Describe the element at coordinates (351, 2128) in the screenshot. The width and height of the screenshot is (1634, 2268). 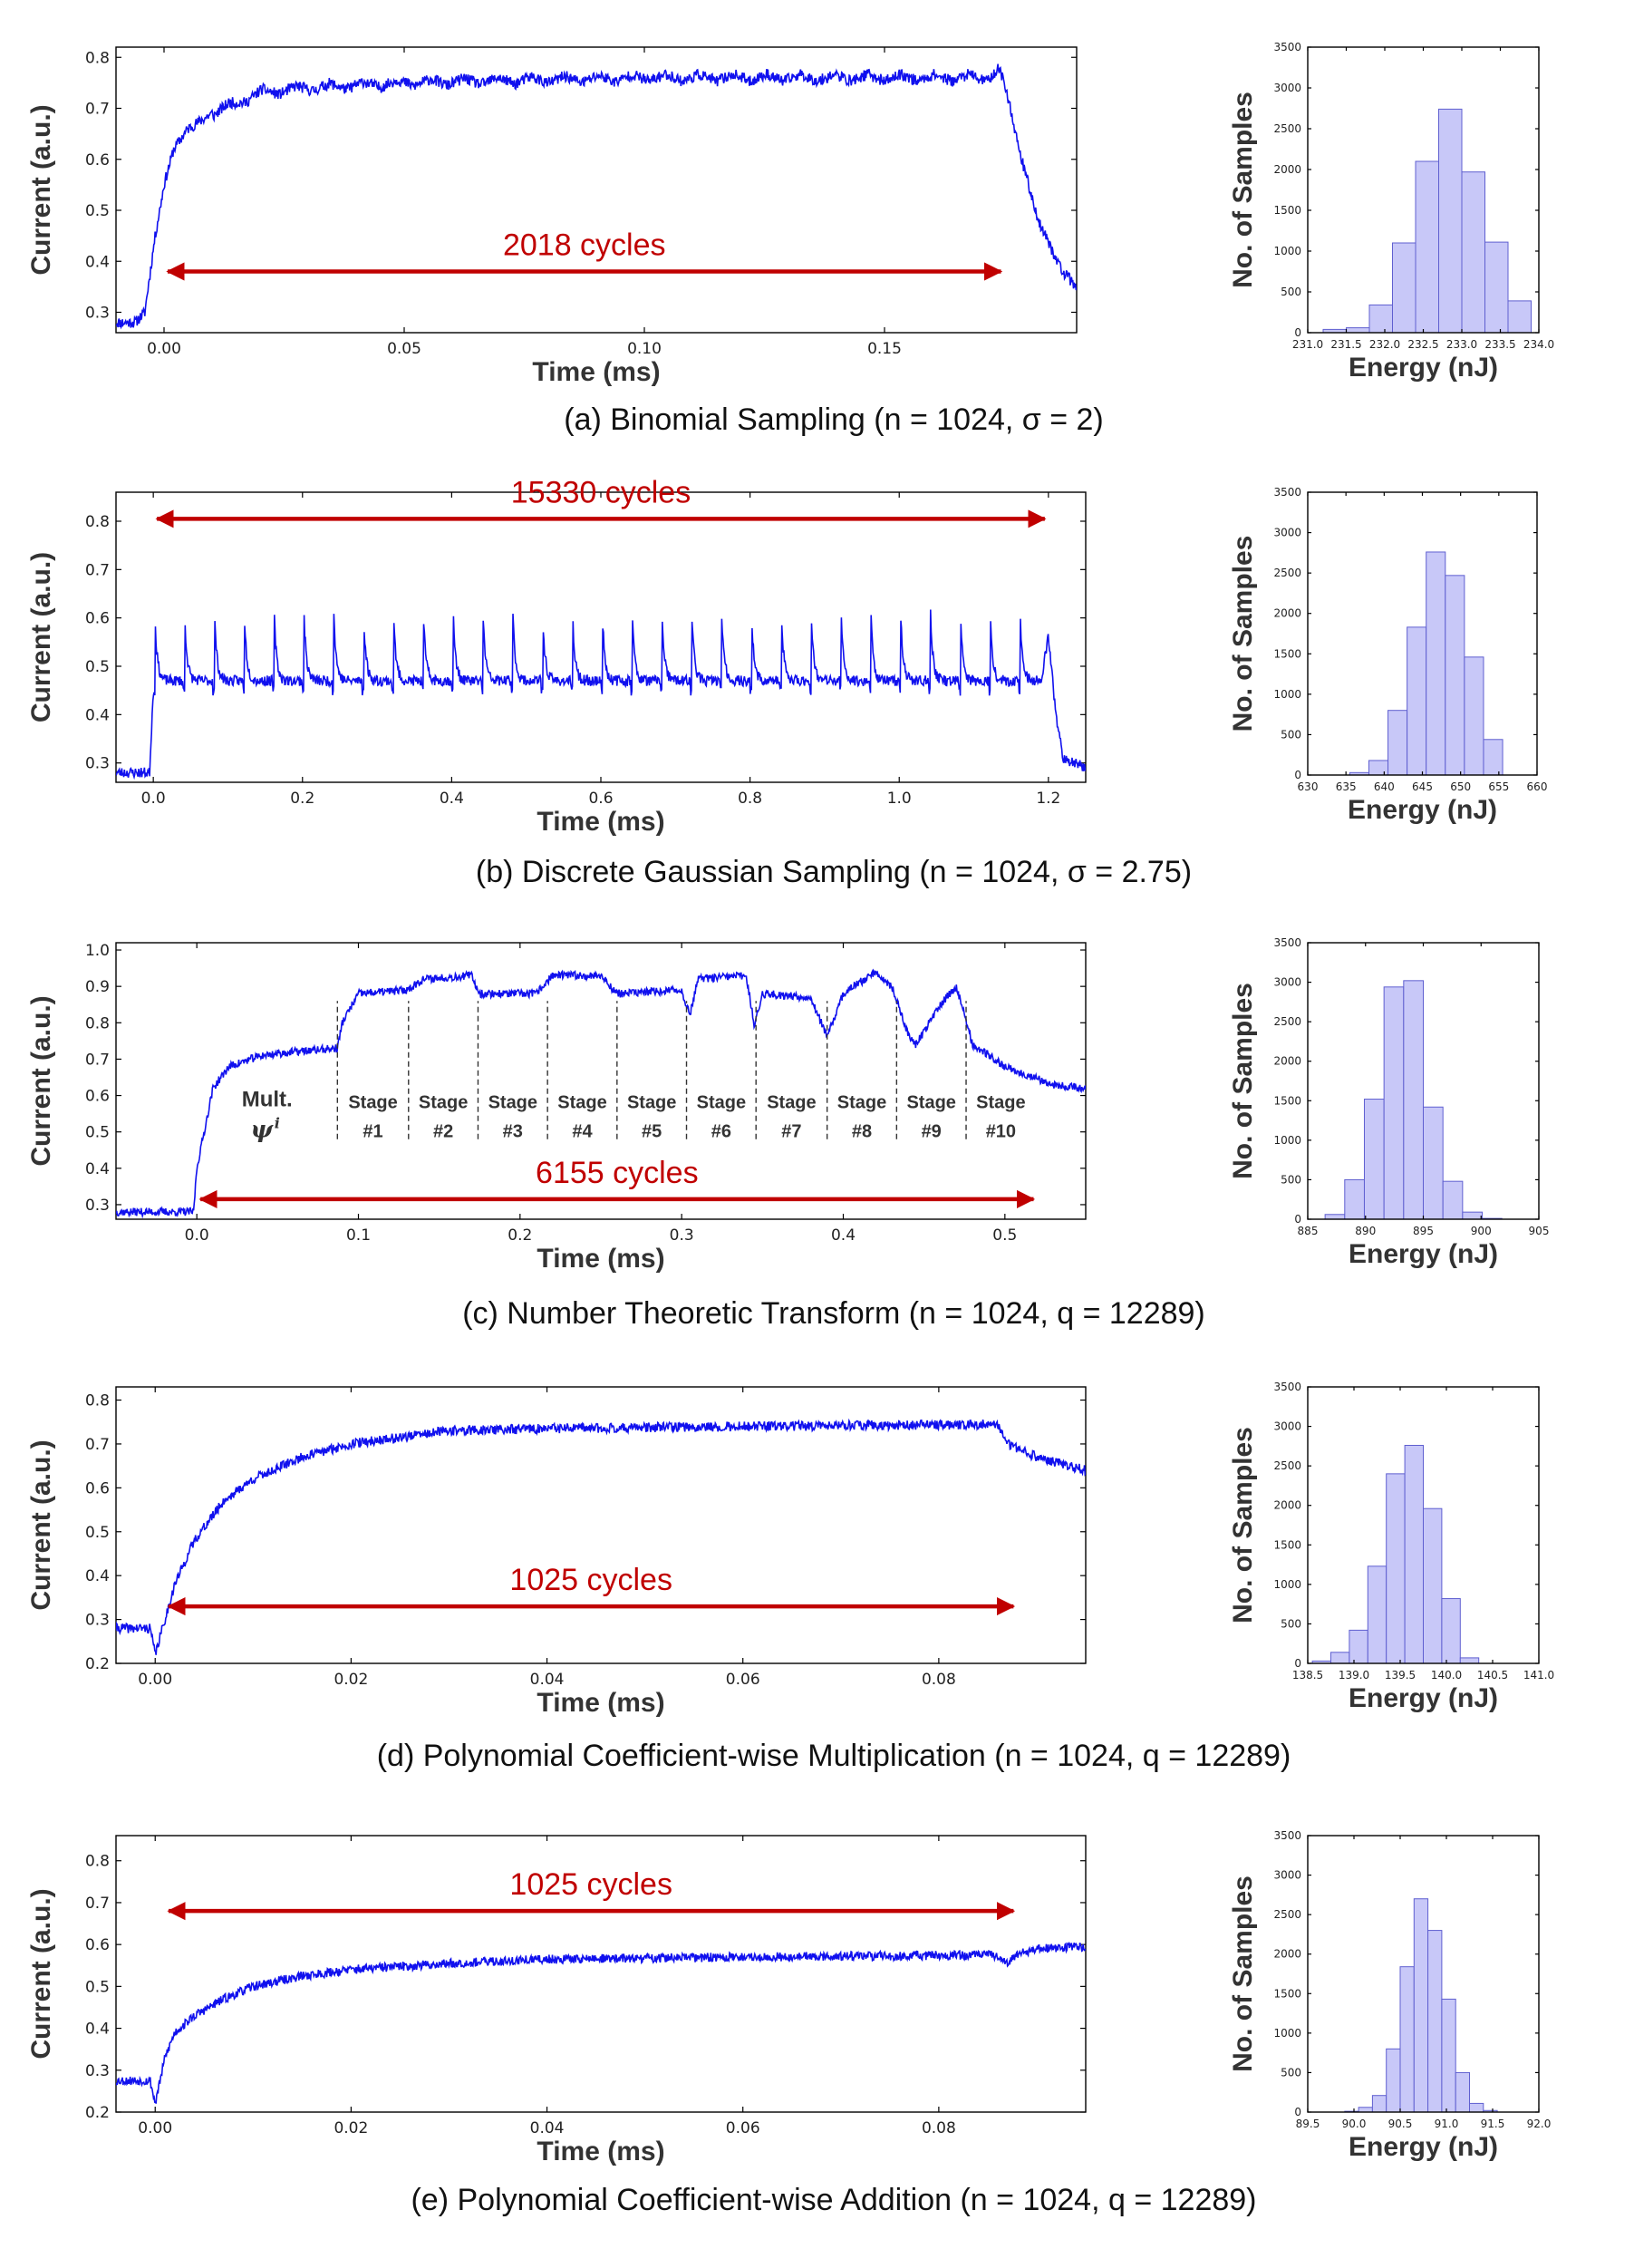
I see `x-tick-label: 0.02` at that location.